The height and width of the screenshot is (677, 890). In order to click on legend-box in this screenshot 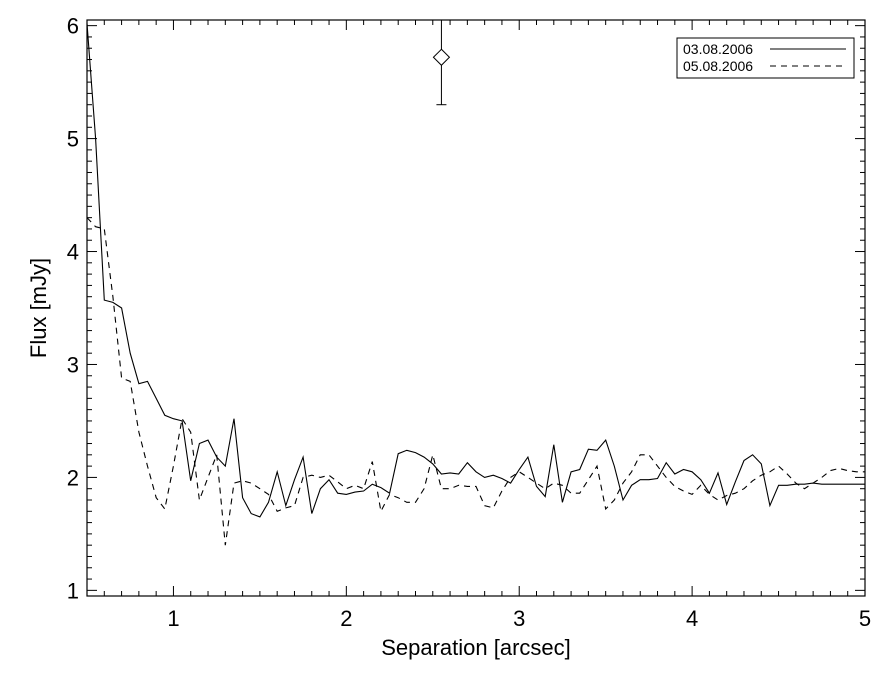, I will do `click(765, 58)`.